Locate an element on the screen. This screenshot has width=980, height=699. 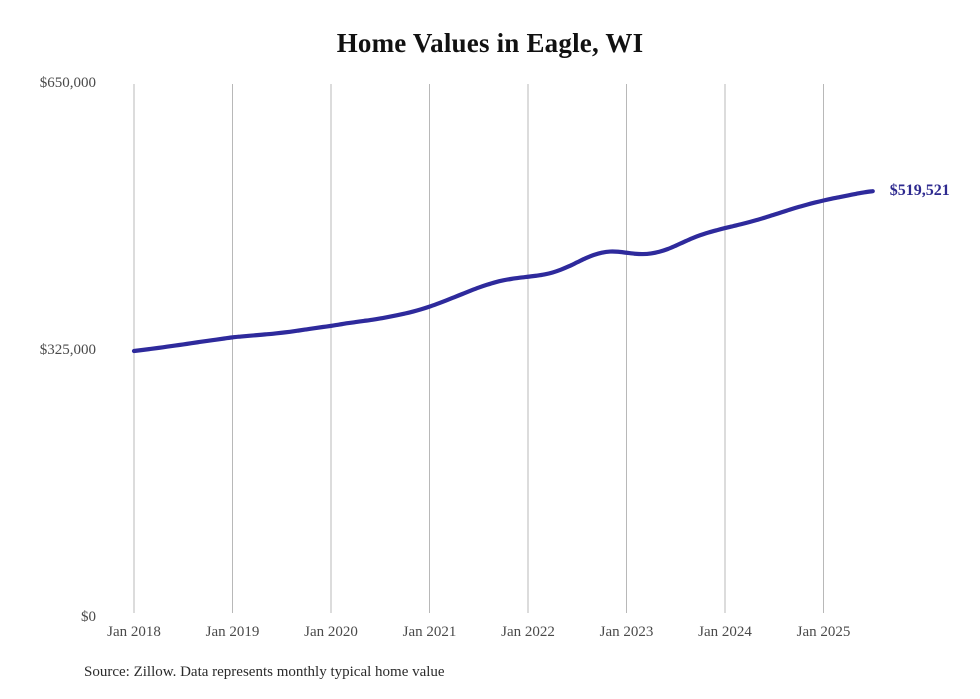
x-tick-label: Jan 2018 is located at coordinates (134, 632).